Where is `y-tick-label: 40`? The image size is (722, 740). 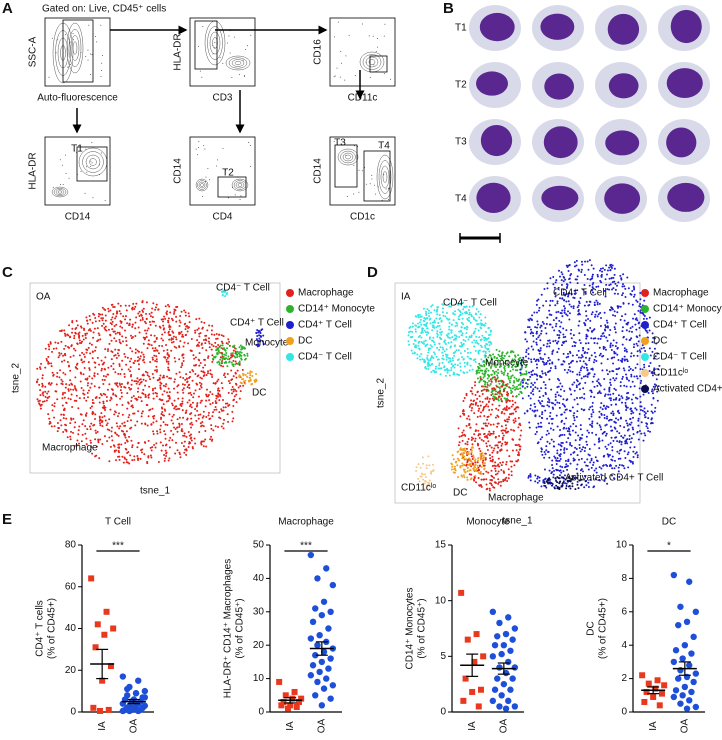
y-tick-label: 40 is located at coordinates (71, 628).